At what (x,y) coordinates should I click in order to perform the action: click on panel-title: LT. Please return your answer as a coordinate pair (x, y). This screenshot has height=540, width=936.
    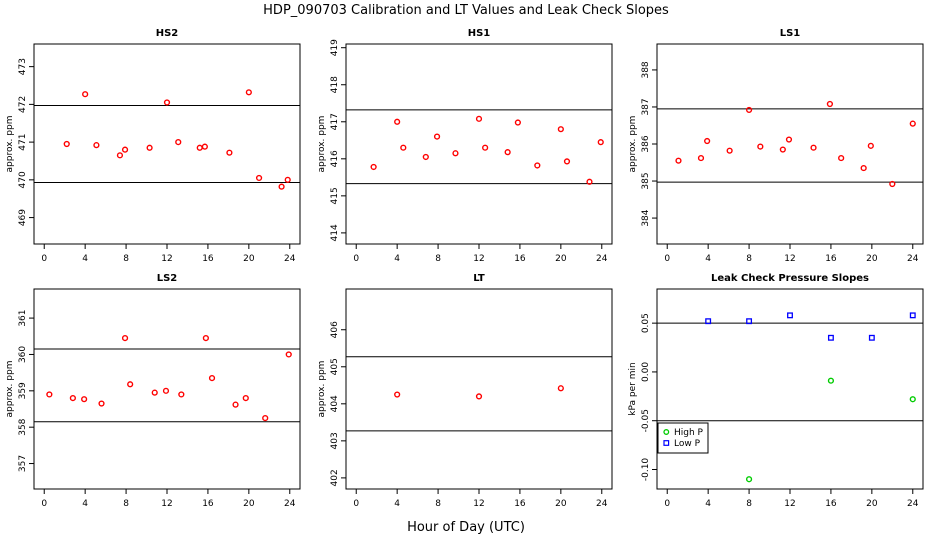
    Looking at the image, I should click on (479, 278).